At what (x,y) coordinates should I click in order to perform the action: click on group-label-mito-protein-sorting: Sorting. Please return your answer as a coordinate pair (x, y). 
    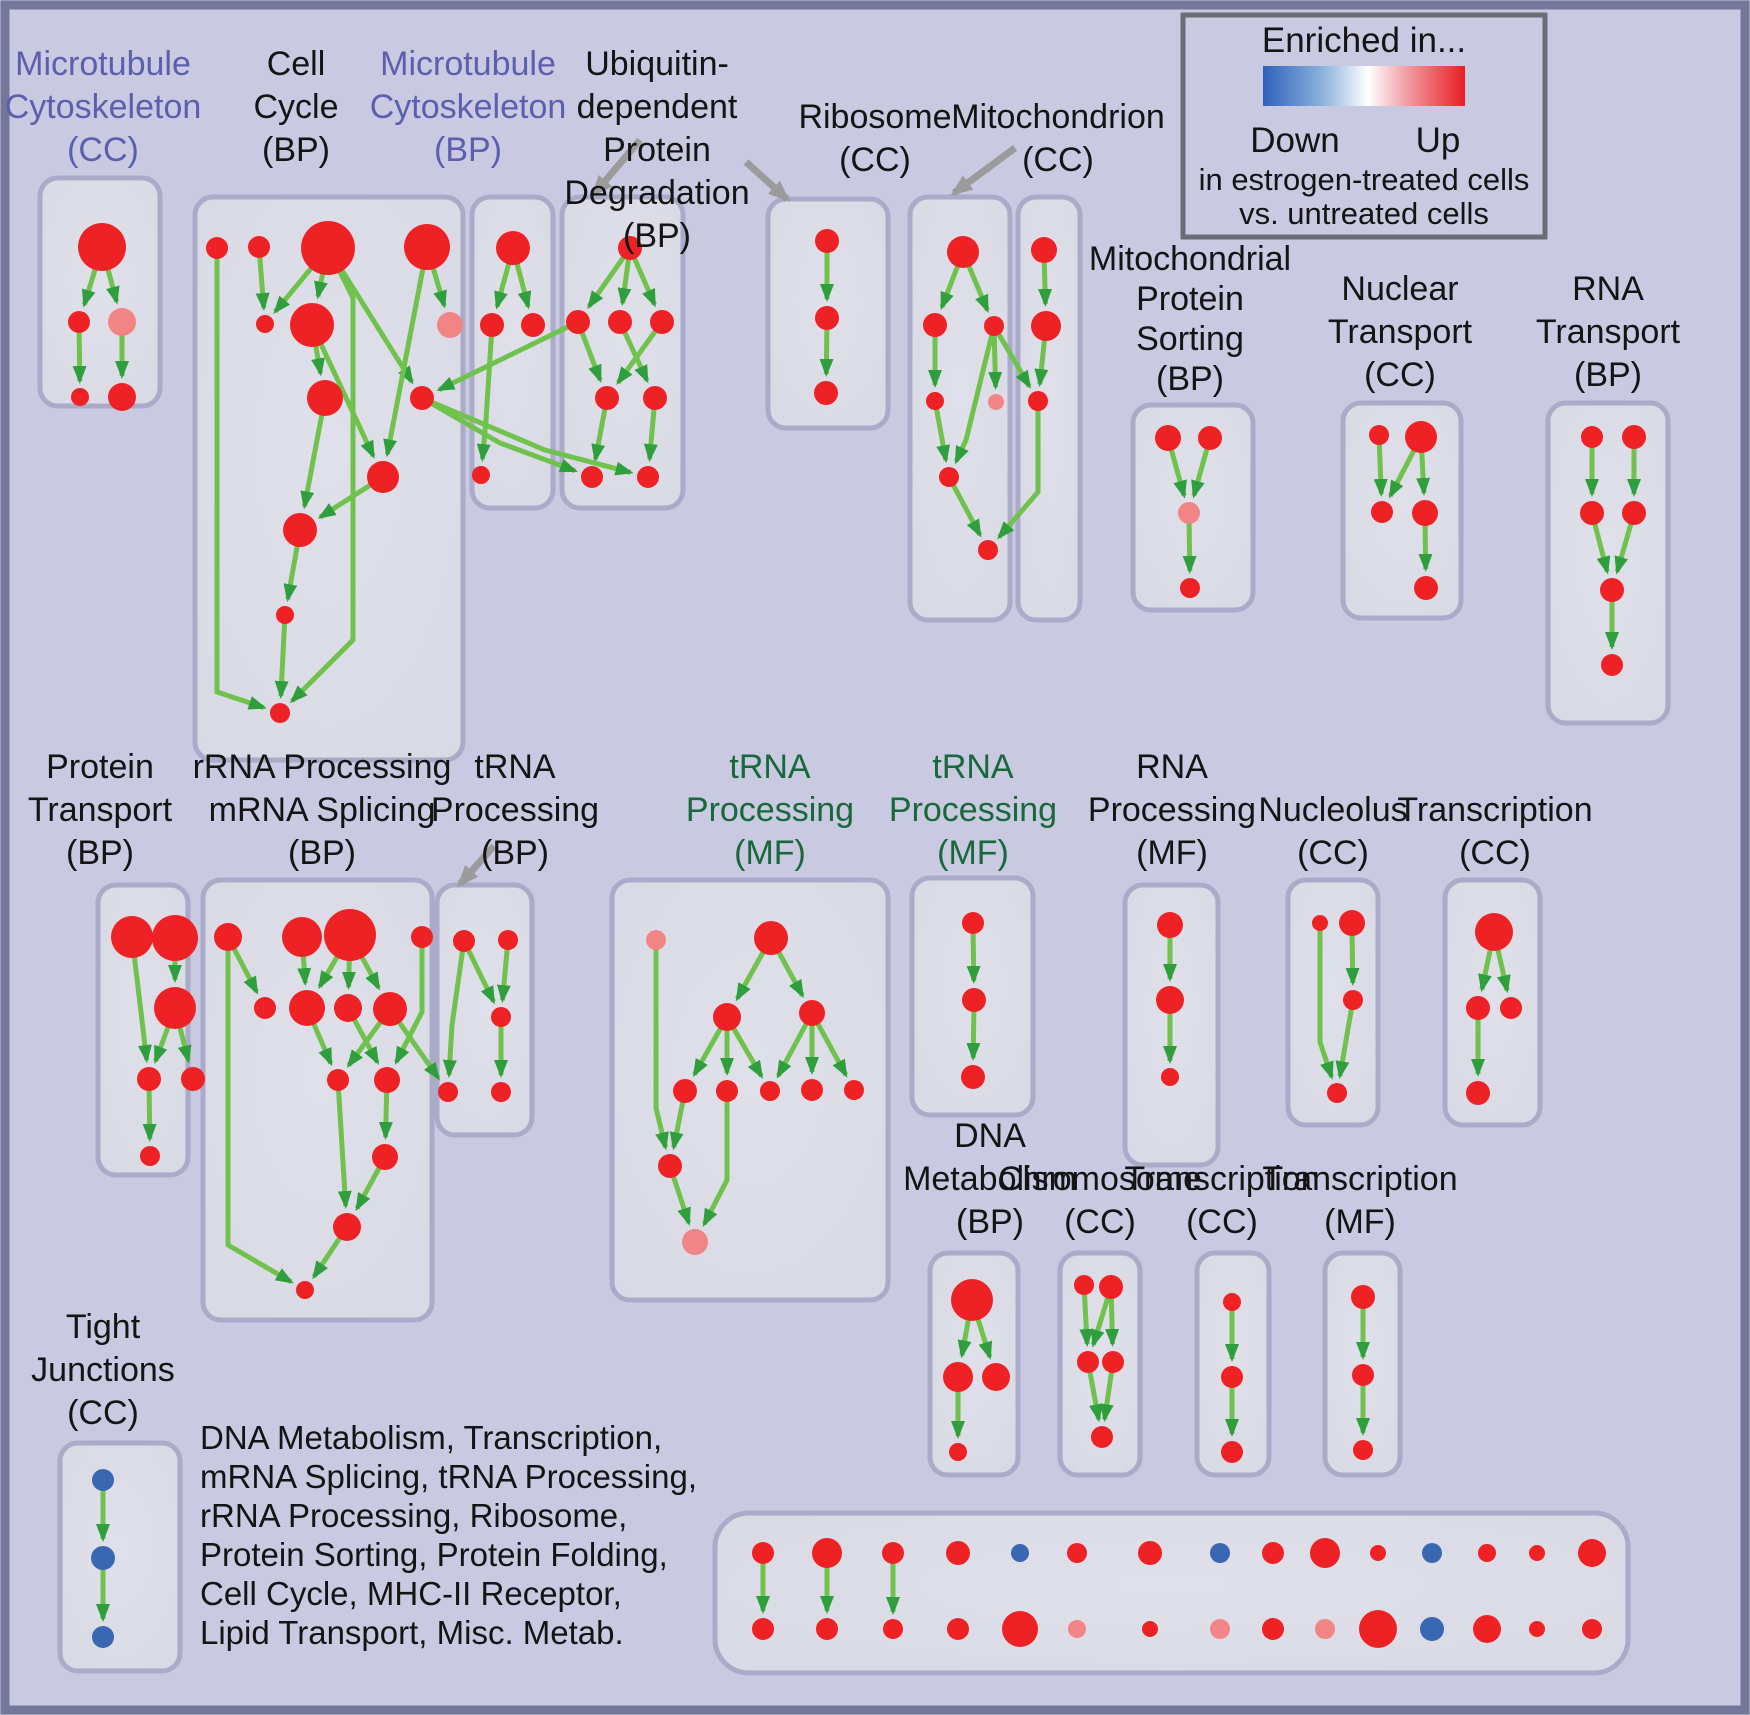
    Looking at the image, I should click on (1190, 339).